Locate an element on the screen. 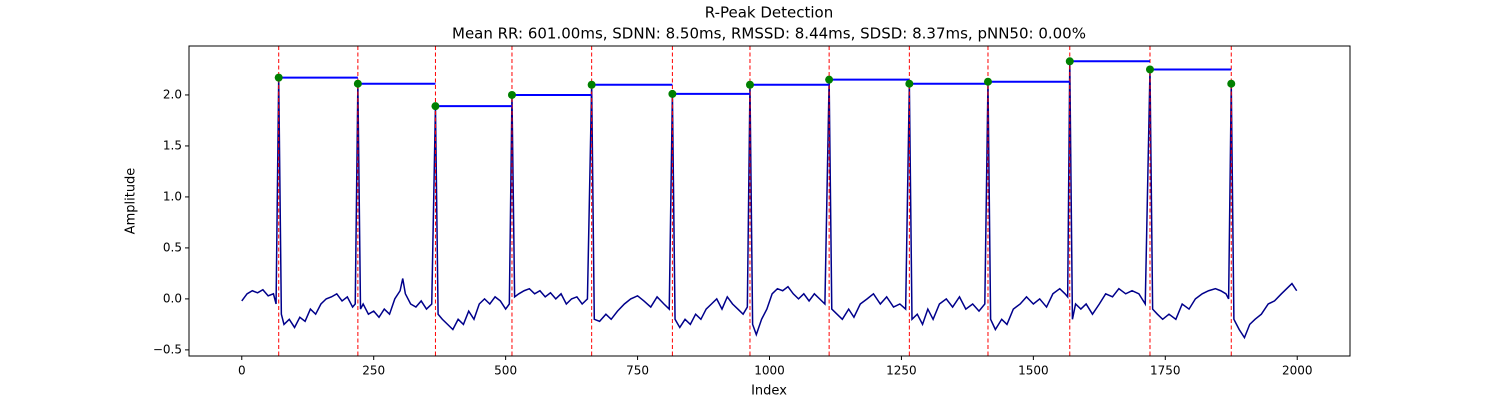 The image size is (1500, 400). x-axis-label: Index is located at coordinates (769, 391).